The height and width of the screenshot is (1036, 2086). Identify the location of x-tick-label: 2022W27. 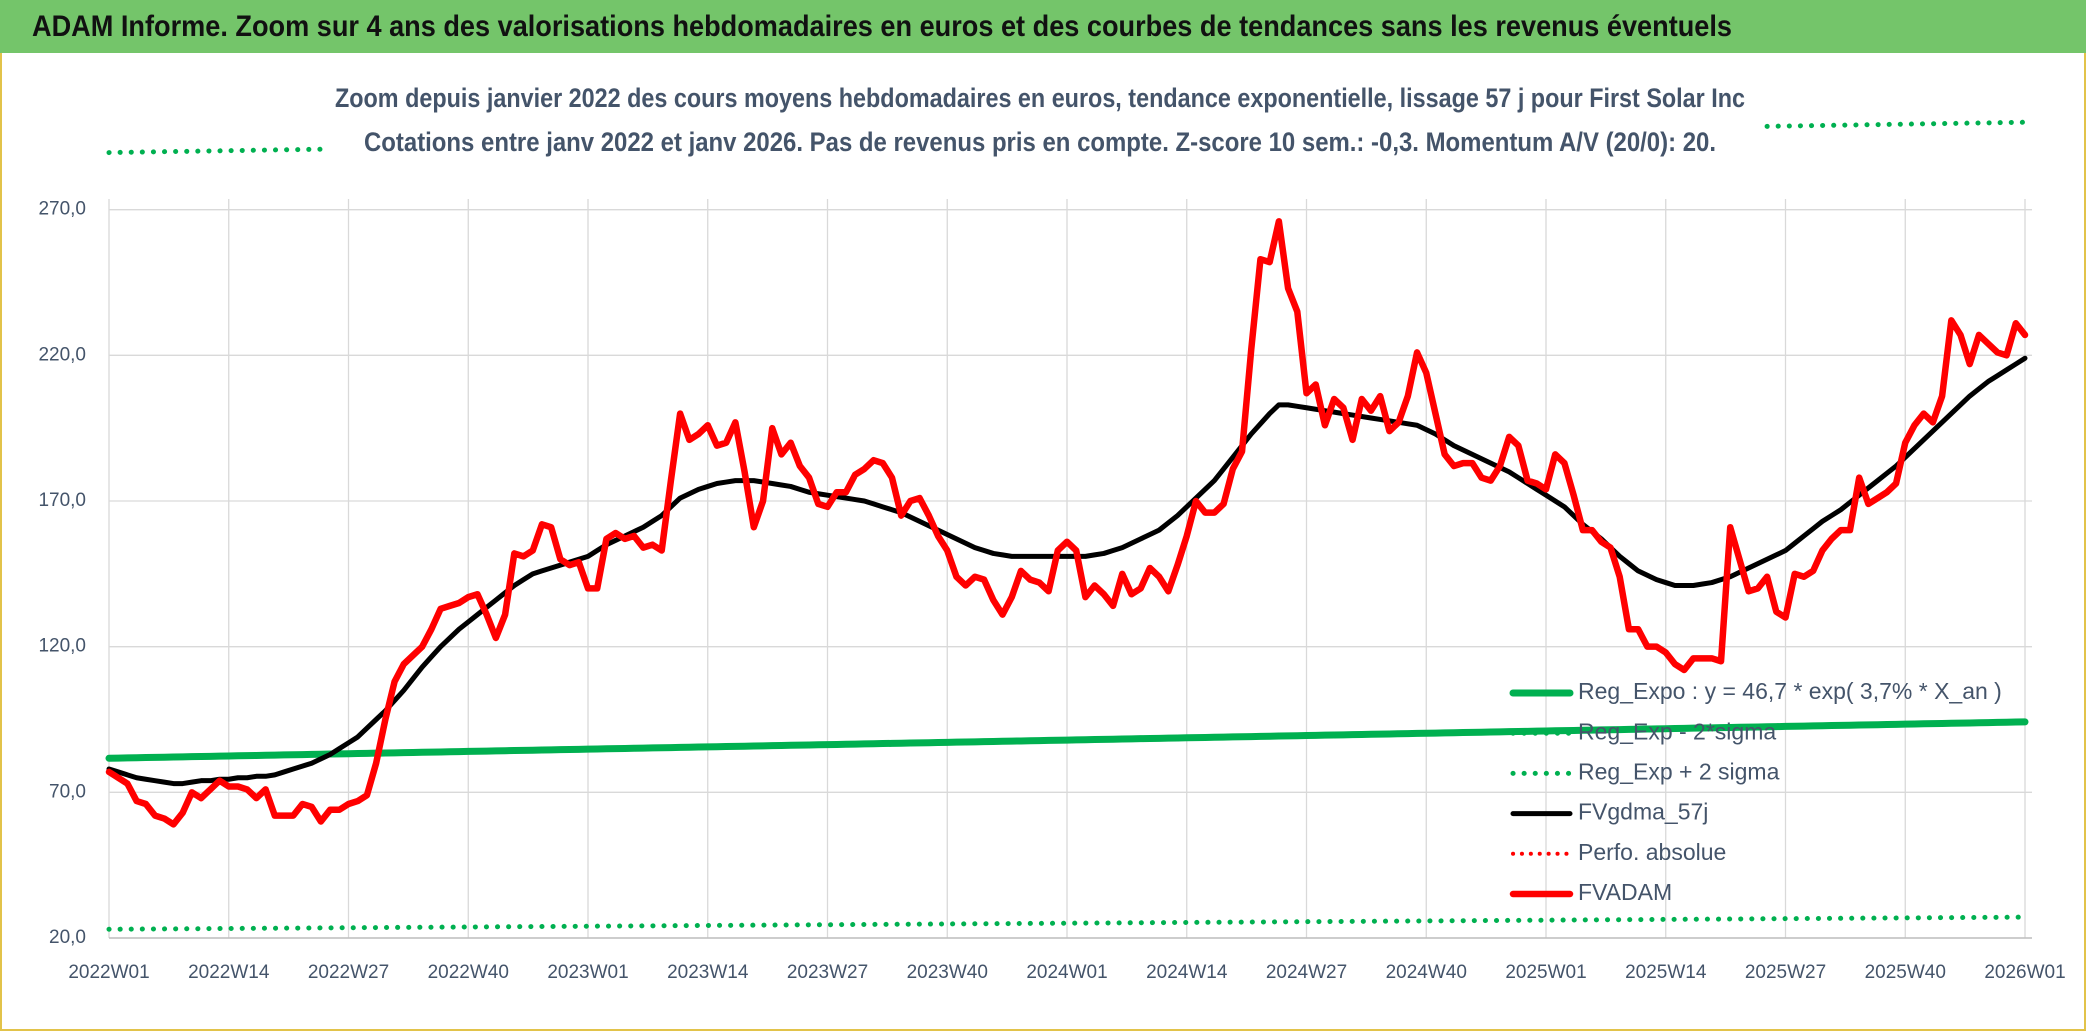
(348, 972).